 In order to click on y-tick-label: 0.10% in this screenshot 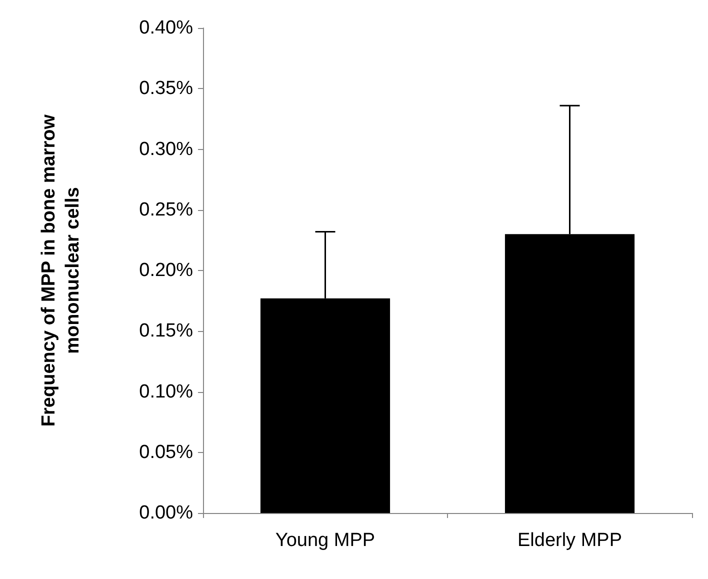, I will do `click(166, 391)`.